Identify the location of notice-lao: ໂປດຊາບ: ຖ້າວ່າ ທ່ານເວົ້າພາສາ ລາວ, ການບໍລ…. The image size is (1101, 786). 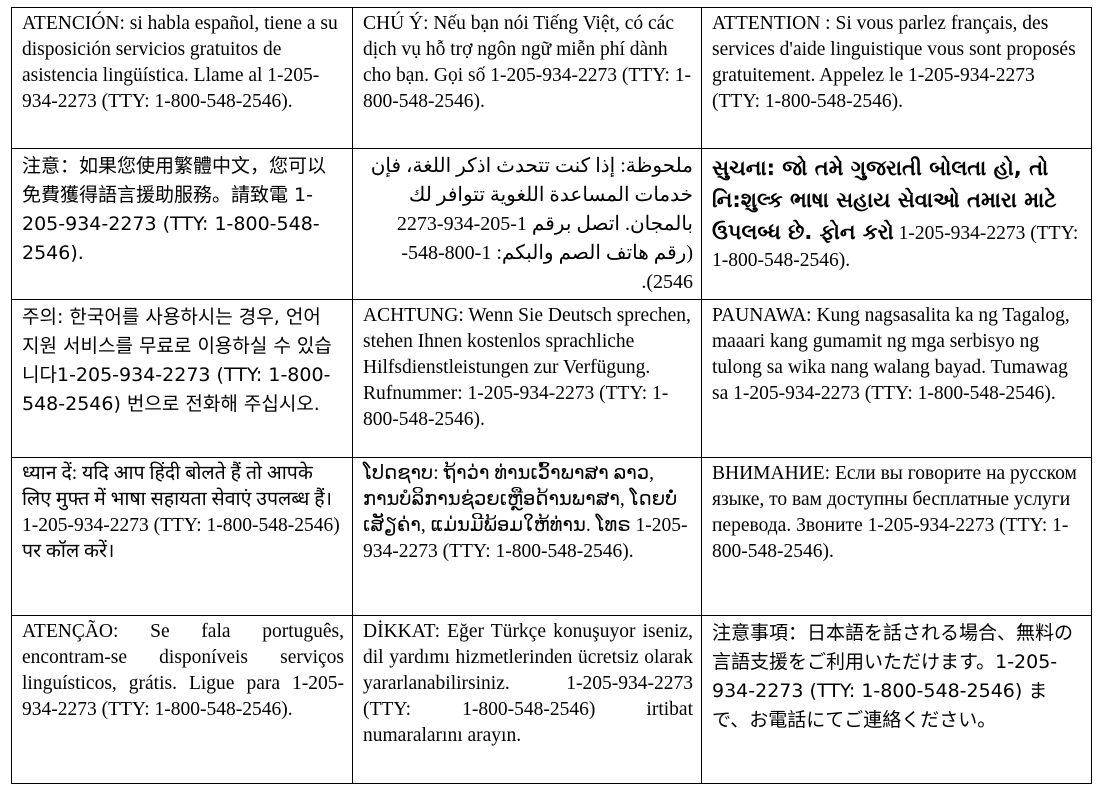
(527, 536).